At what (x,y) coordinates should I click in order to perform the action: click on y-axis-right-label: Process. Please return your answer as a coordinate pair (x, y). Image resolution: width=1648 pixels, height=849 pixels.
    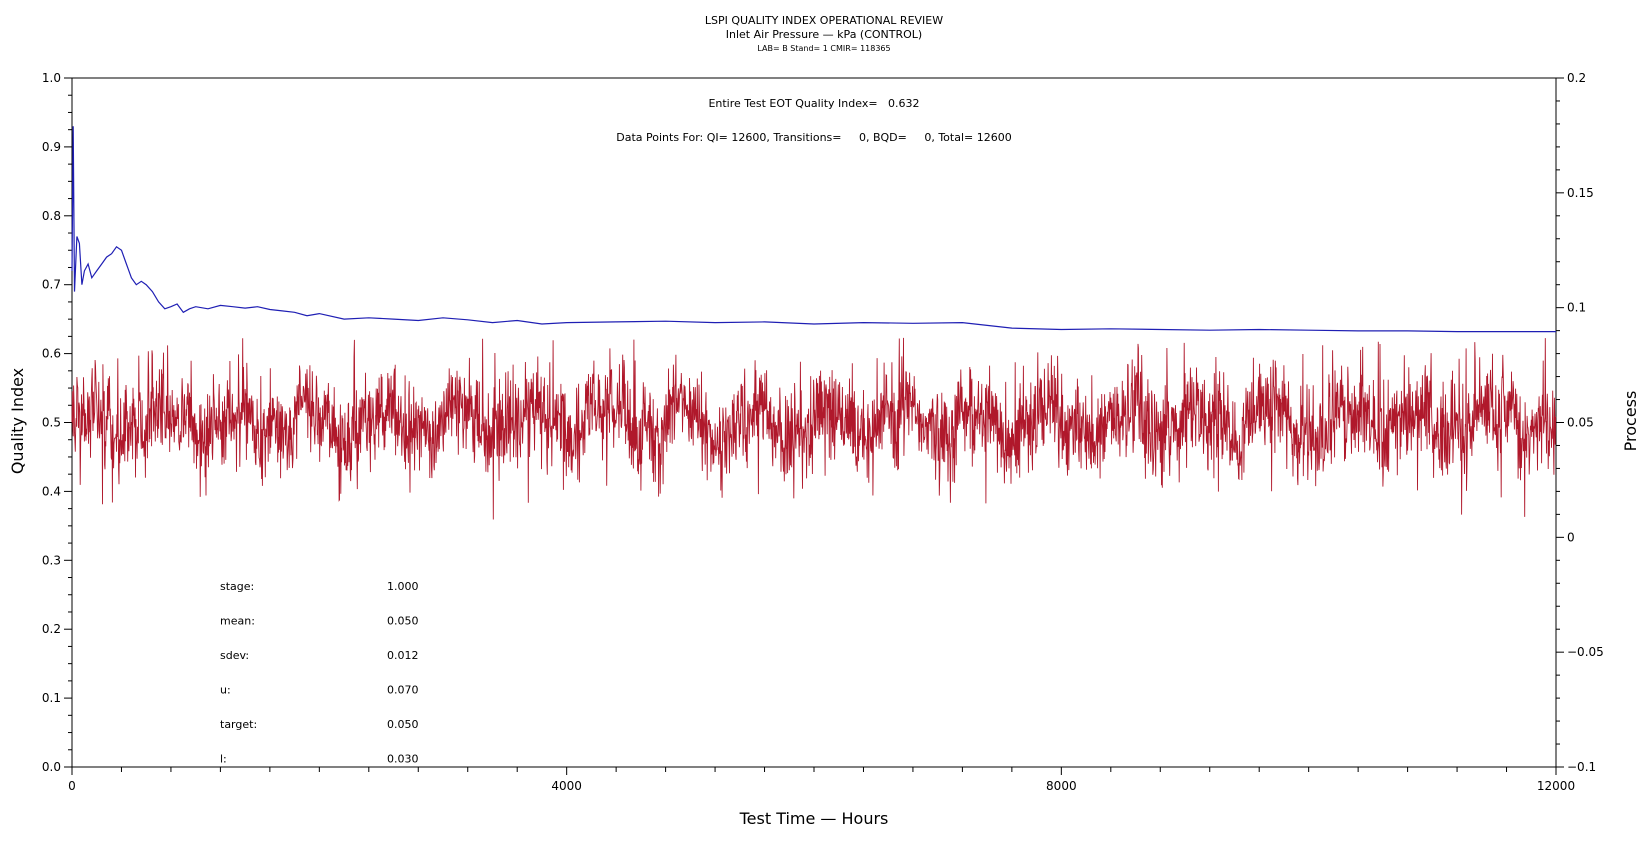
    Looking at the image, I should click on (1630, 421).